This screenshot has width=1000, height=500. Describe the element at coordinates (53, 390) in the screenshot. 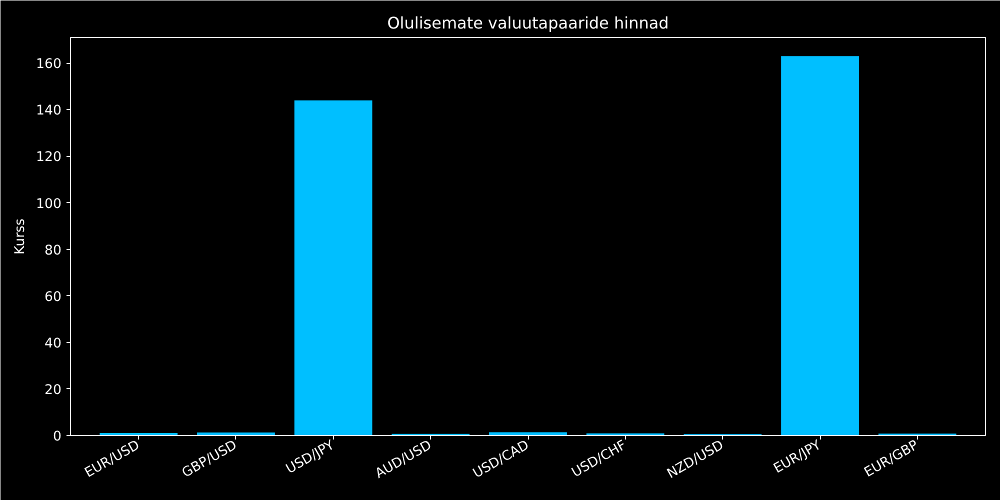

I see `y-tick-label: 20` at that location.